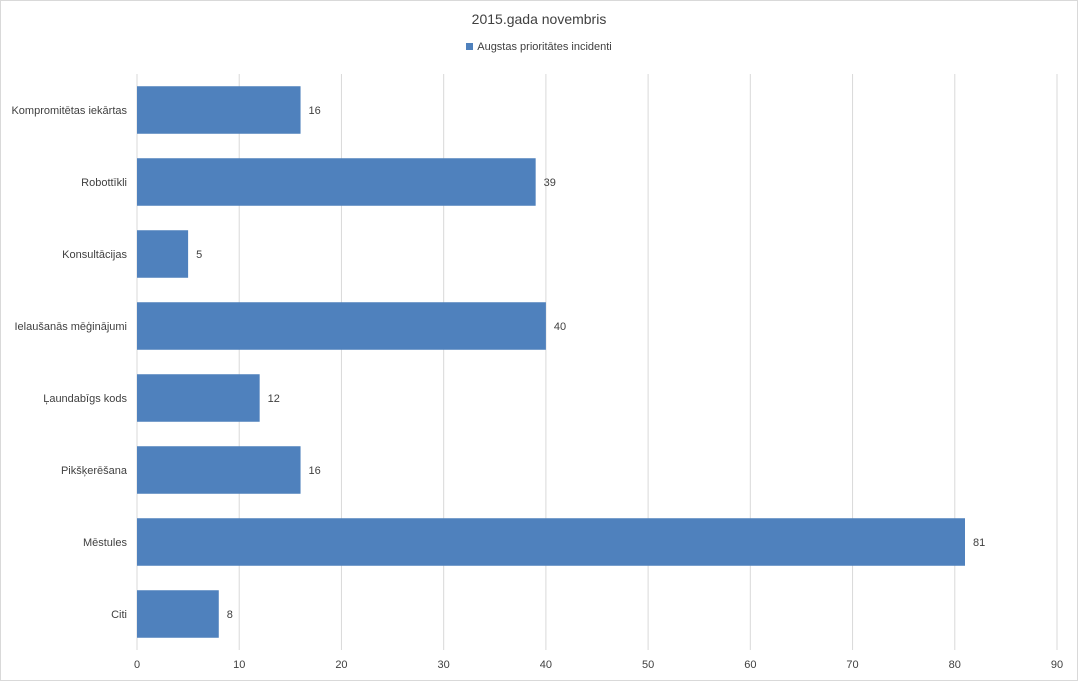  Describe the element at coordinates (560, 327) in the screenshot. I see `data-label: 40` at that location.